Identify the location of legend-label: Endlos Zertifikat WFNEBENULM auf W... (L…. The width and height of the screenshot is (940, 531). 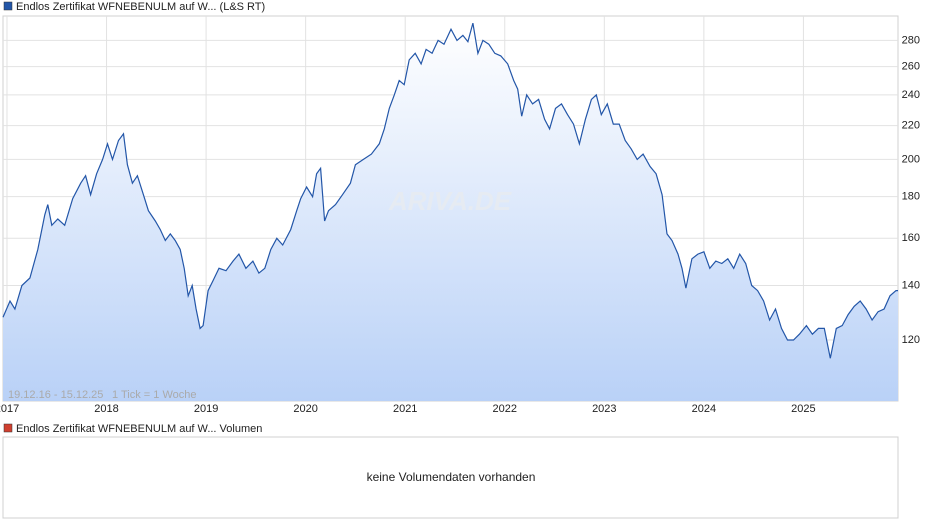
(140, 7).